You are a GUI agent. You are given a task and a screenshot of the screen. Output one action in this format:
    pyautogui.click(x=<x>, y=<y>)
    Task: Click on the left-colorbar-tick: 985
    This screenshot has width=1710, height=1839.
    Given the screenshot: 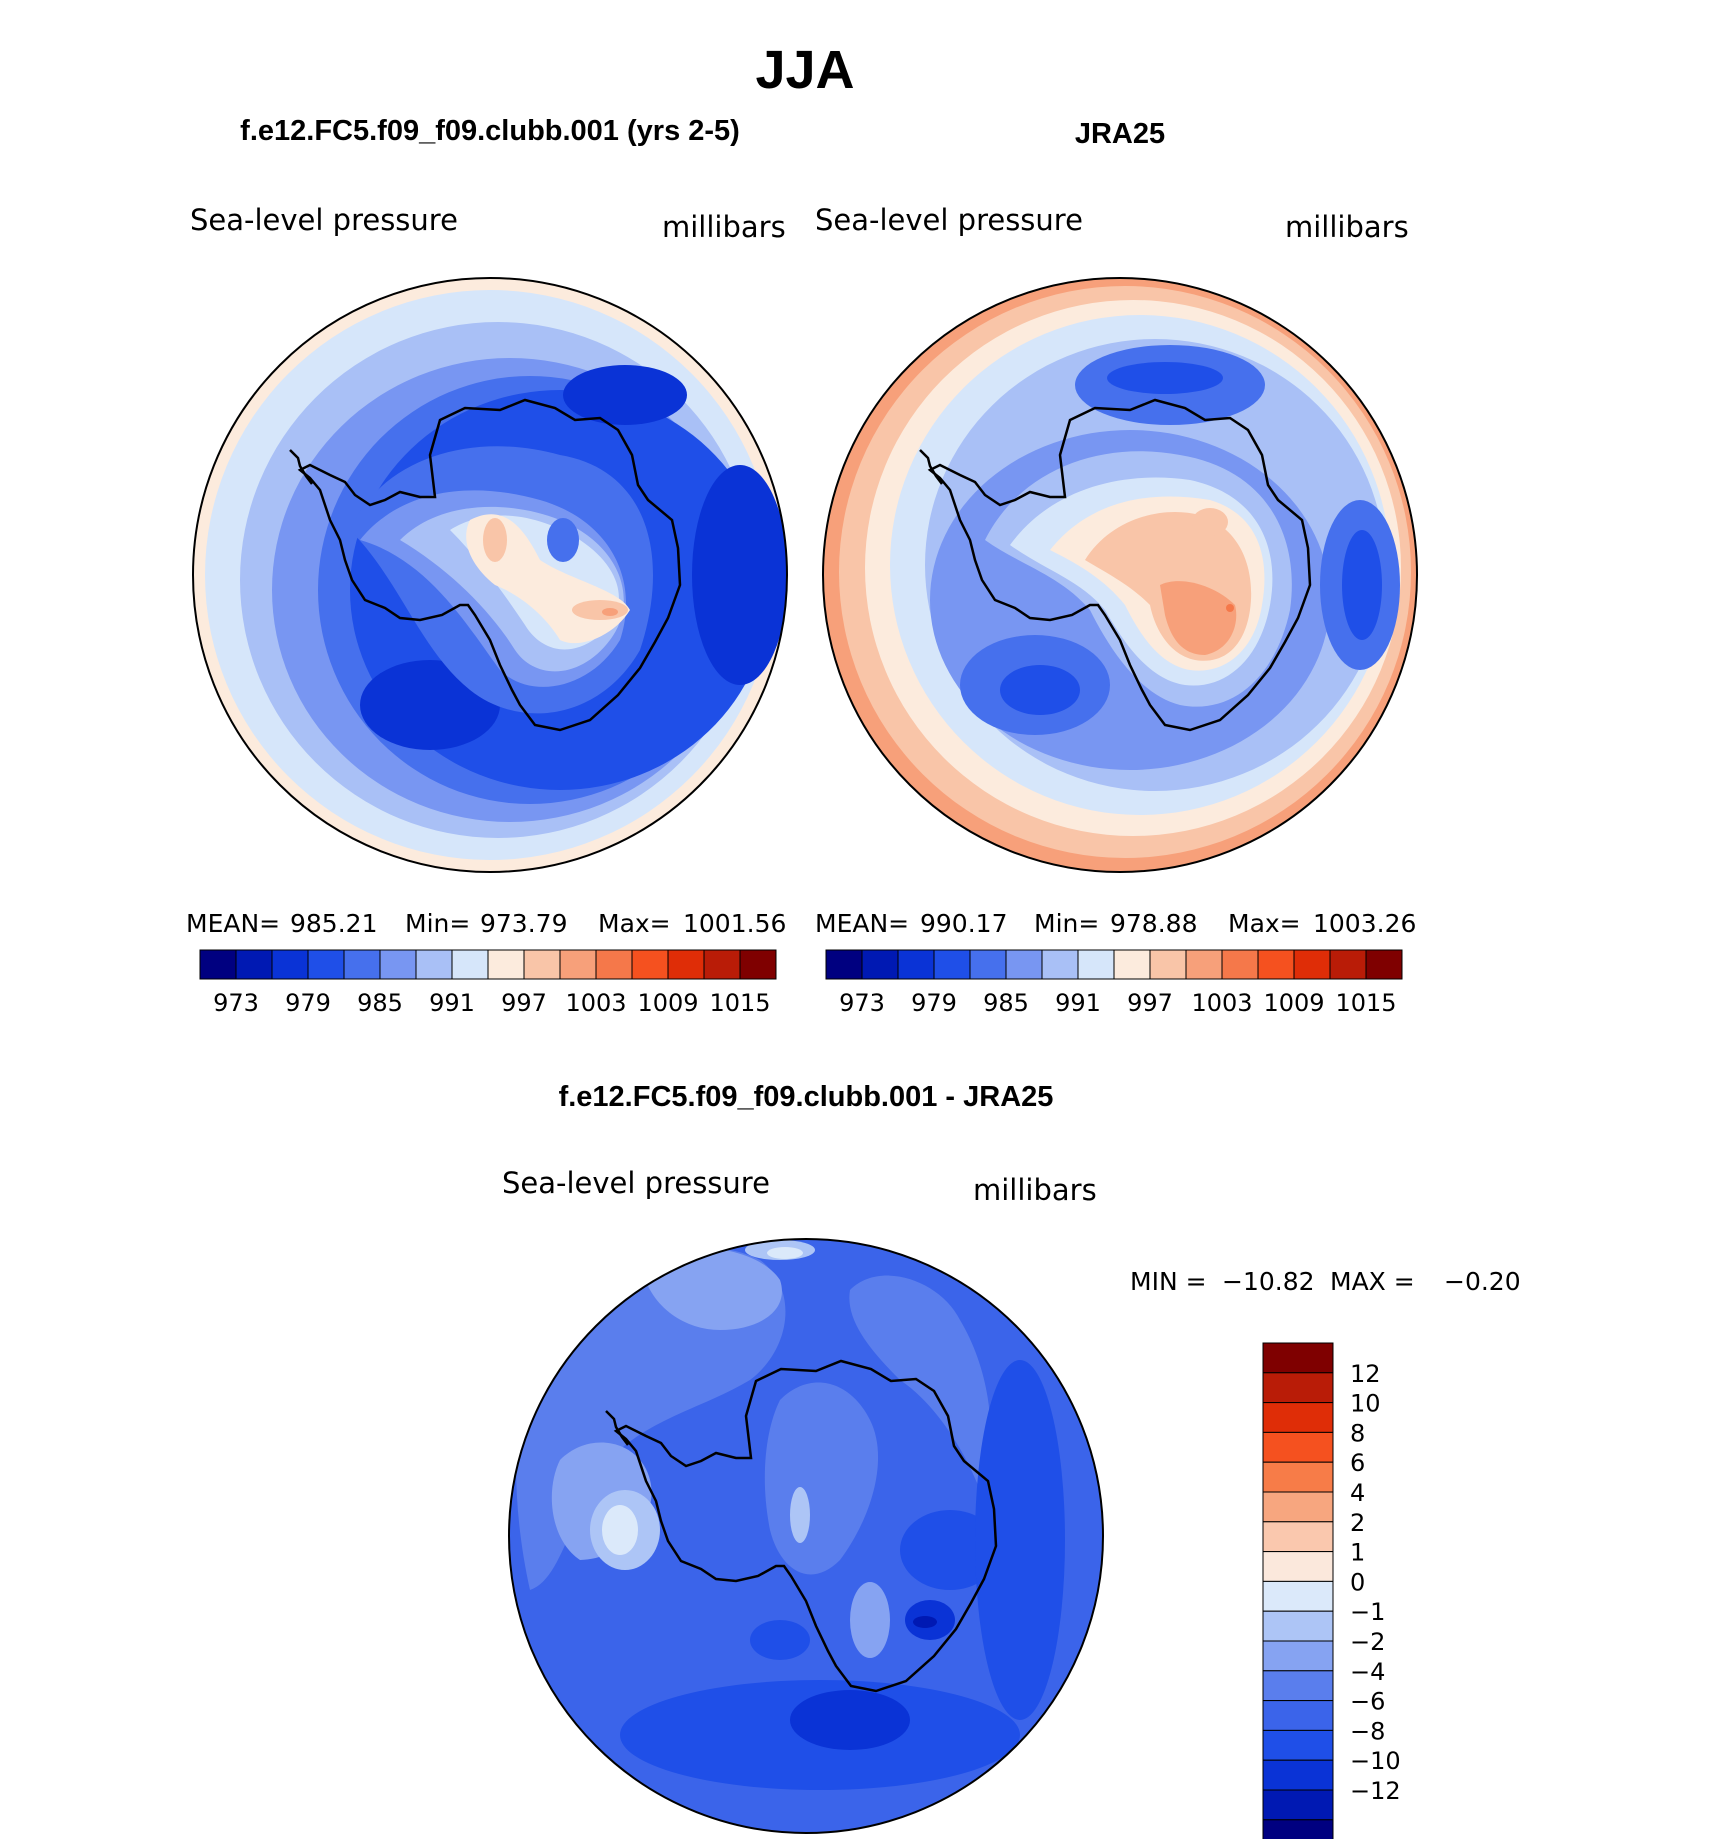 What is the action you would take?
    pyautogui.click(x=380, y=1003)
    